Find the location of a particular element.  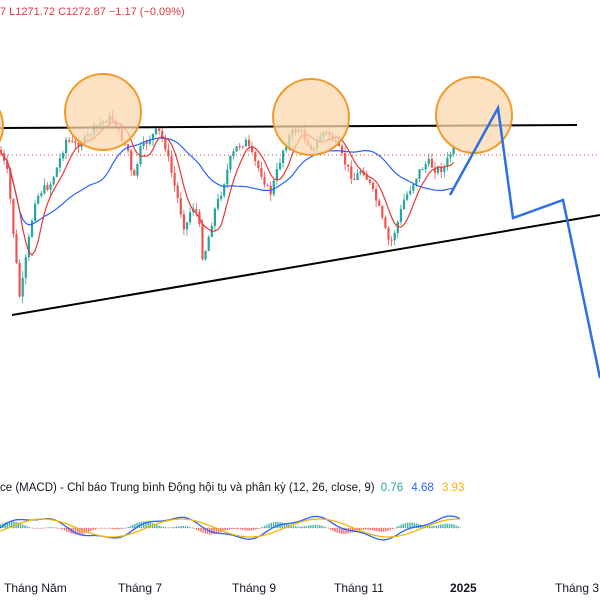

x-label-2025: 2025 is located at coordinates (463, 588).